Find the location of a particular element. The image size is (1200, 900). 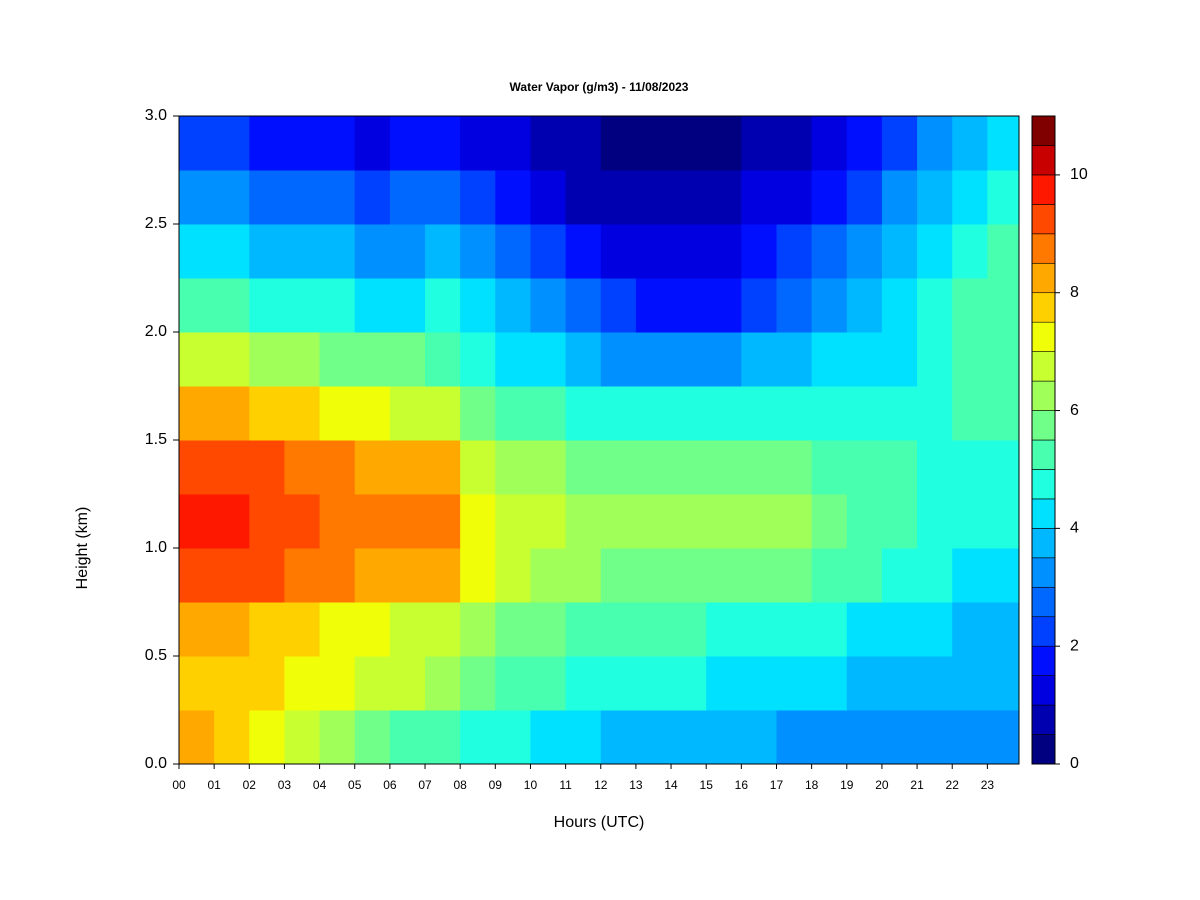

colorbar-tick-label: 0 is located at coordinates (1074, 763).